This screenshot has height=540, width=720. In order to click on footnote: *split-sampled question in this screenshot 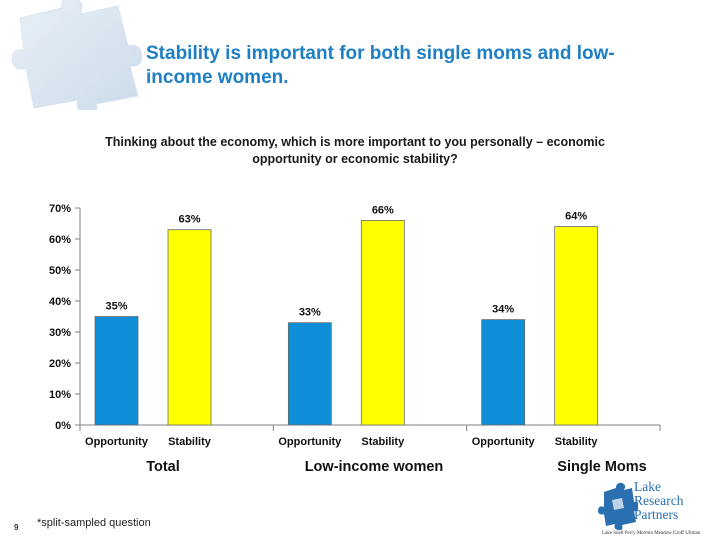, I will do `click(94, 523)`.